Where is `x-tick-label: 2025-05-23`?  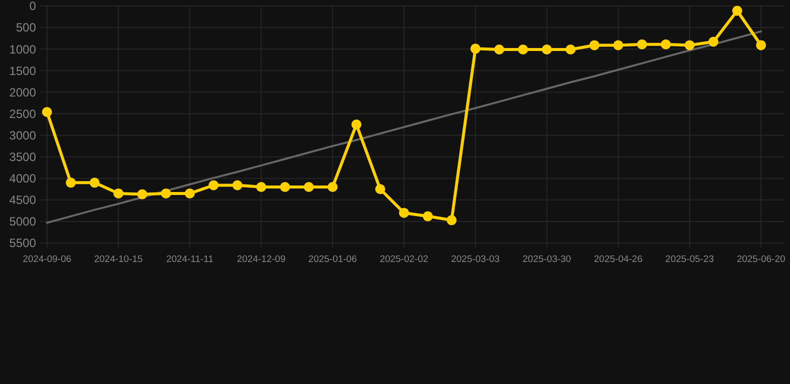
x-tick-label: 2025-05-23 is located at coordinates (689, 259).